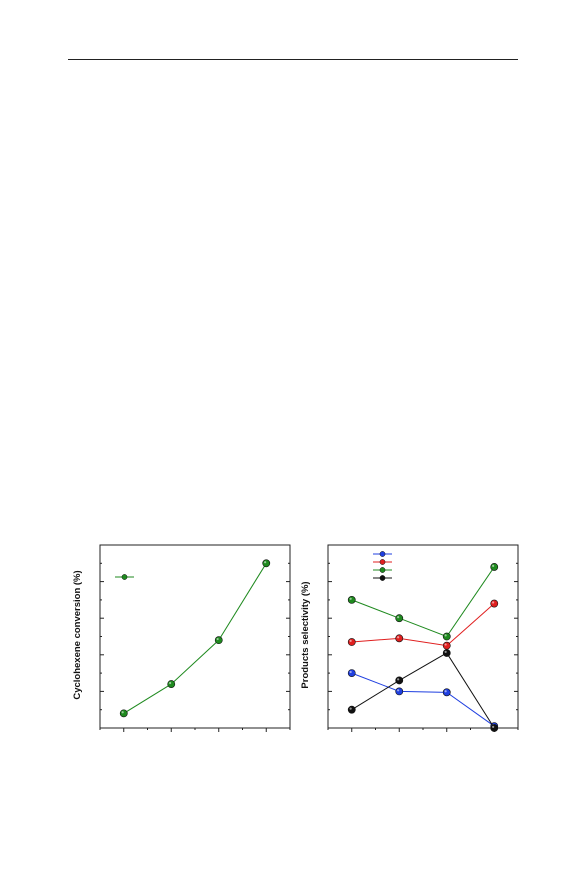  Describe the element at coordinates (293, 59) in the screenshot. I see `header-rule` at that location.